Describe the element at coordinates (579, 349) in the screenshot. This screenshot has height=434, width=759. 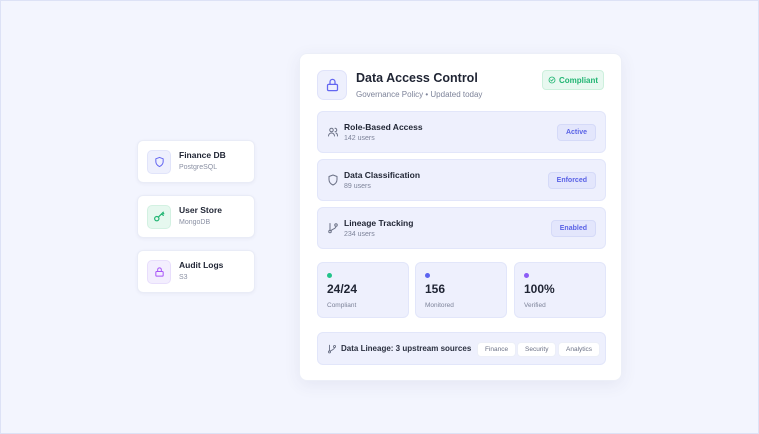
I see `tag-analytics: Analytics` at that location.